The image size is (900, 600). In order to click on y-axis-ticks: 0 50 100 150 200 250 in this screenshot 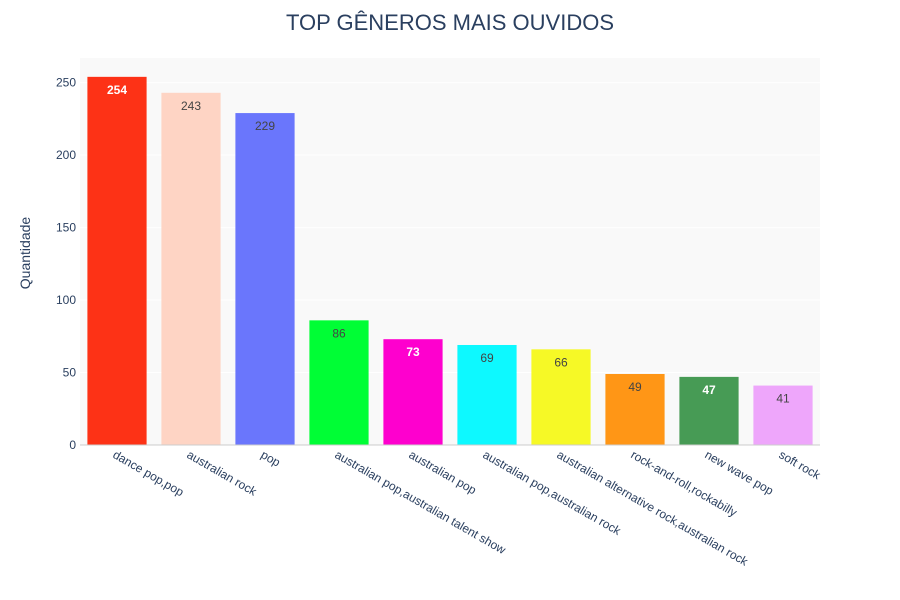, I will do `click(66, 264)`.